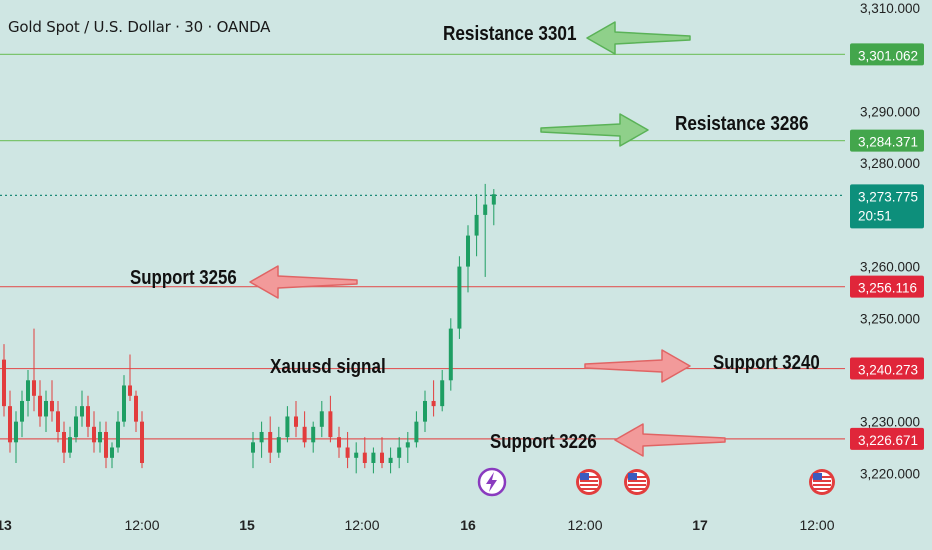 This screenshot has width=932, height=550. I want to click on y-tick-label: 3,220.000, so click(890, 473).